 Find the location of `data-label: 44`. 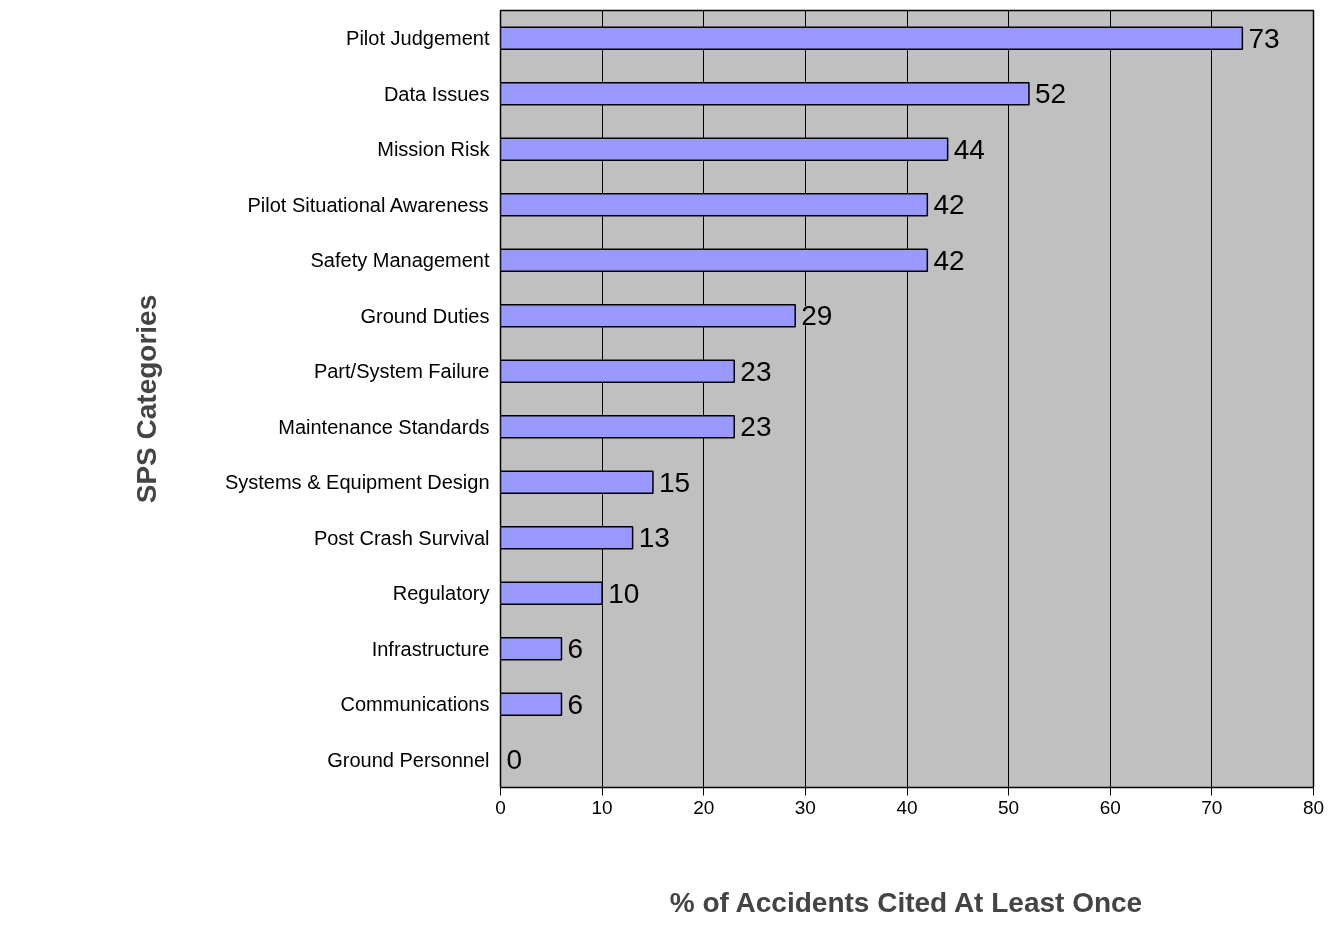

data-label: 44 is located at coordinates (969, 149).